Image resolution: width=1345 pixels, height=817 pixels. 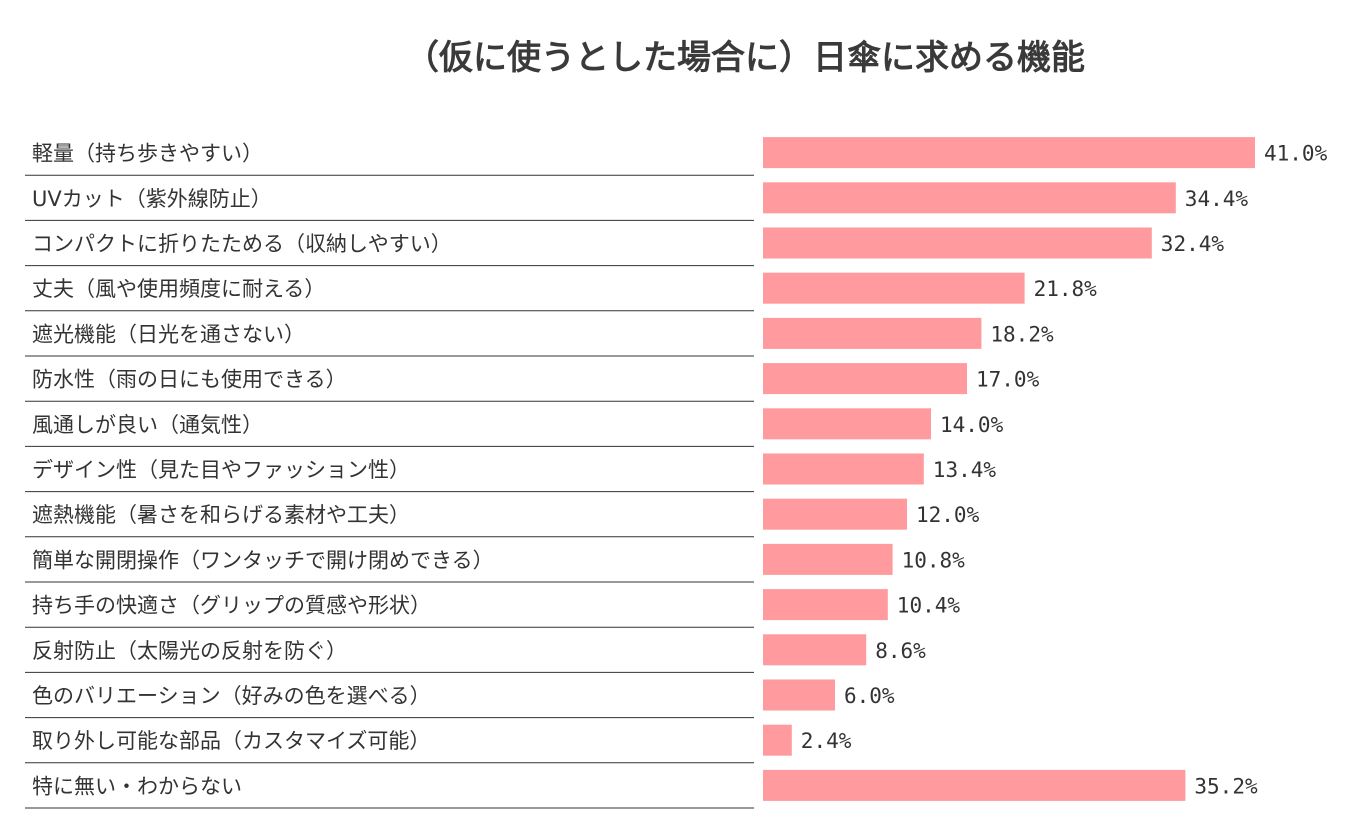 I want to click on category-label: 反射防止（太陽光の反射を防ぐ）, so click(x=189, y=651).